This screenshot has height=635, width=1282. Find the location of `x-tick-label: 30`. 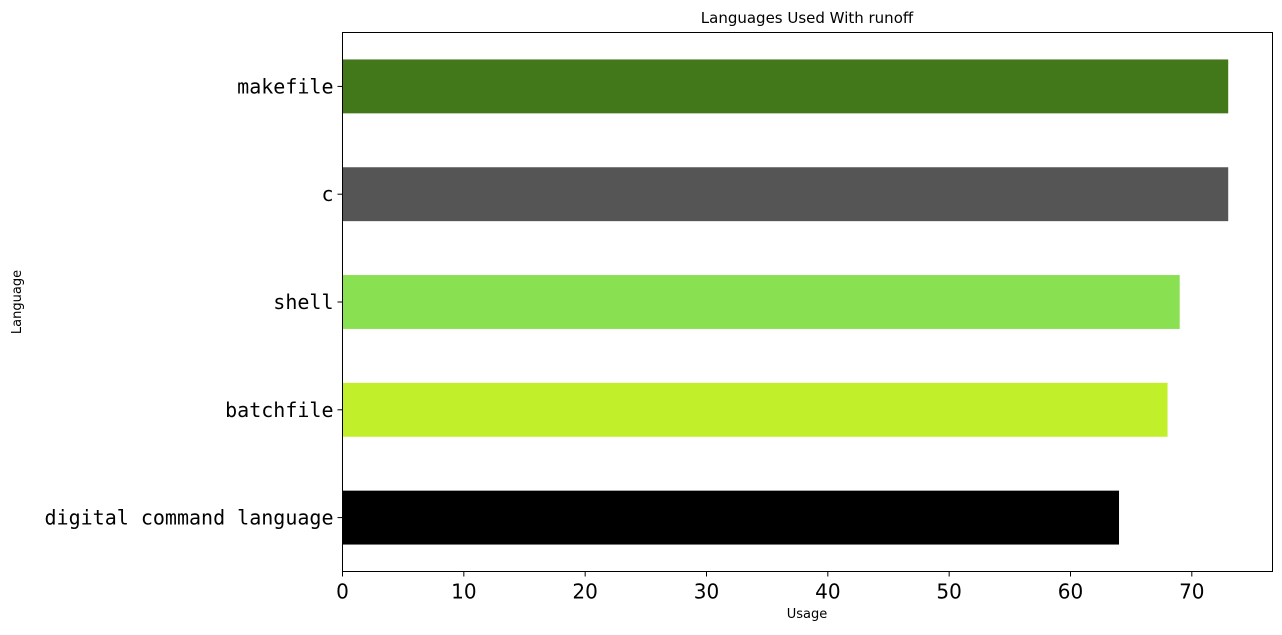

x-tick-label: 30 is located at coordinates (706, 592).